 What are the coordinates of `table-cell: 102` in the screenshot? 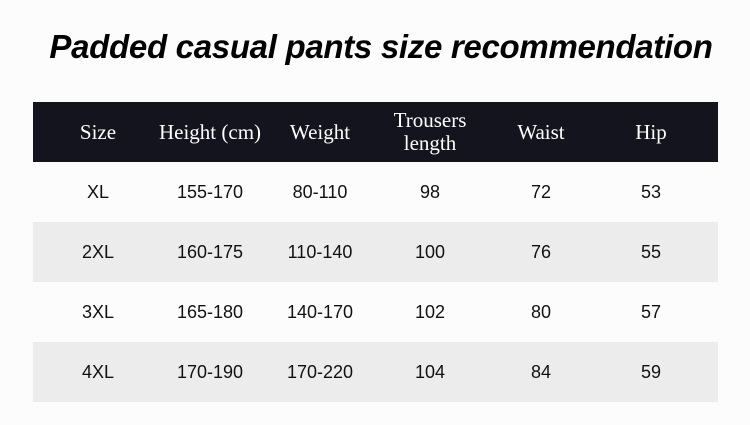 It's located at (430, 311).